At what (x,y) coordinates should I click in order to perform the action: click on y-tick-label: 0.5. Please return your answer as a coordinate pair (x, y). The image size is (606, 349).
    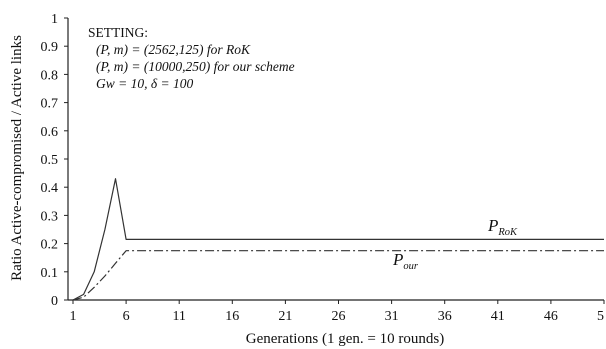
    Looking at the image, I should click on (50, 160).